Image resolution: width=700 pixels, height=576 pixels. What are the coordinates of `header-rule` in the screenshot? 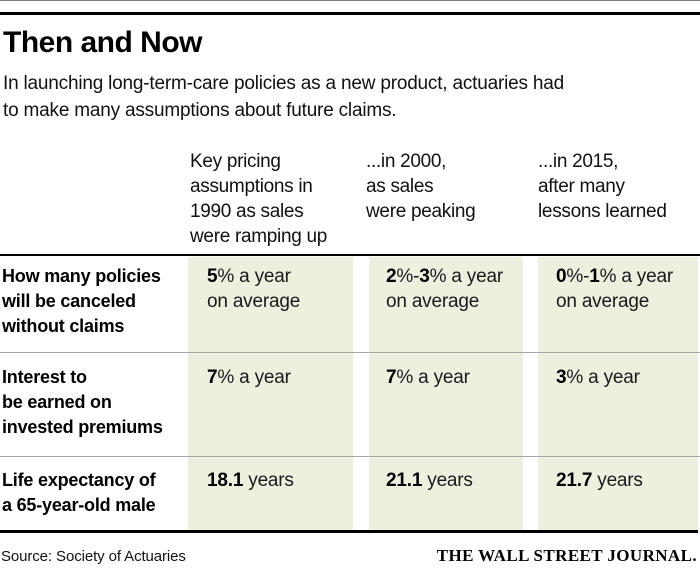 It's located at (350, 255).